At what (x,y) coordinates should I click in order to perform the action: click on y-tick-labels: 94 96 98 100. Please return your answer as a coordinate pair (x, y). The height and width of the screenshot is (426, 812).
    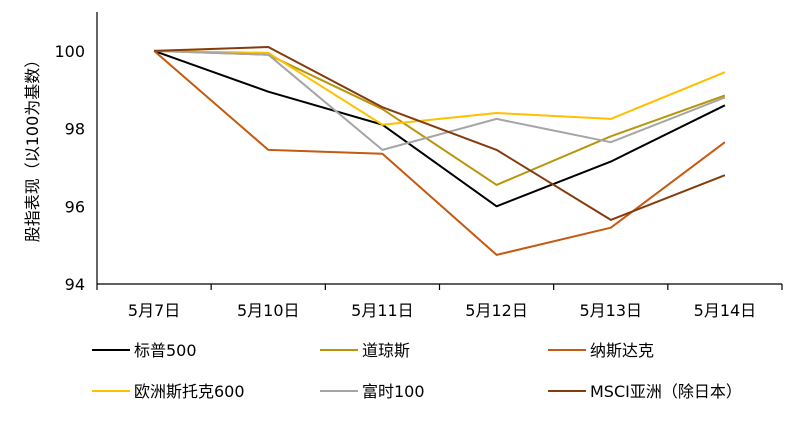
    Looking at the image, I should click on (69, 168).